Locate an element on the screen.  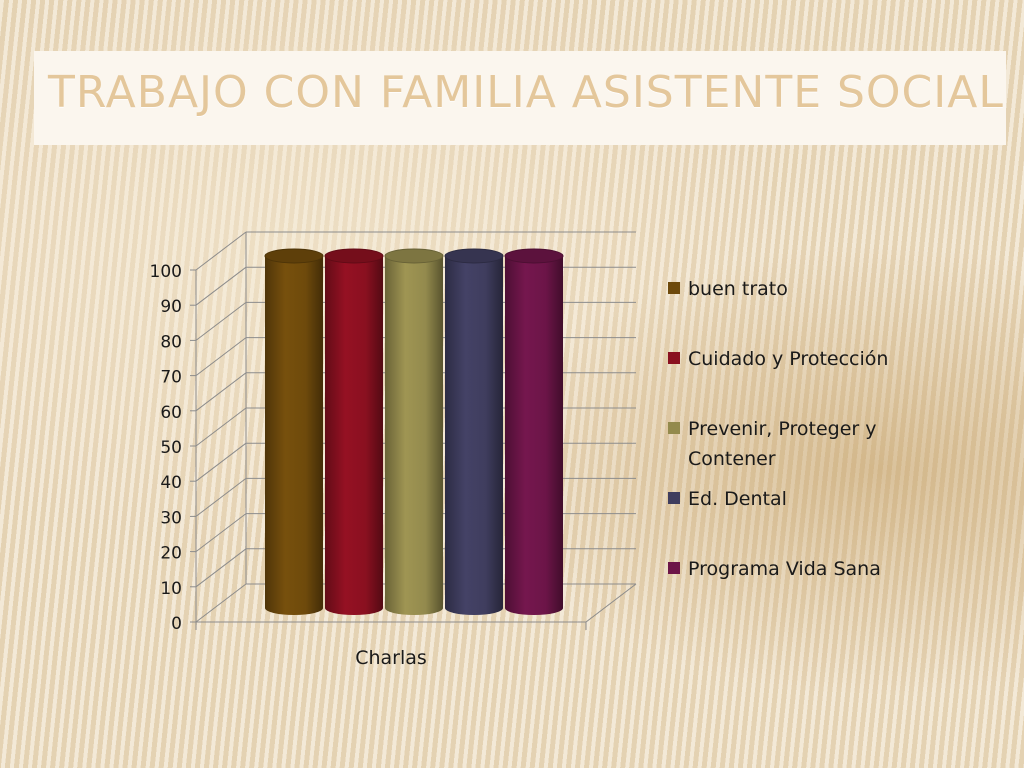
legend-label: Ed. Dental is located at coordinates (737, 499).